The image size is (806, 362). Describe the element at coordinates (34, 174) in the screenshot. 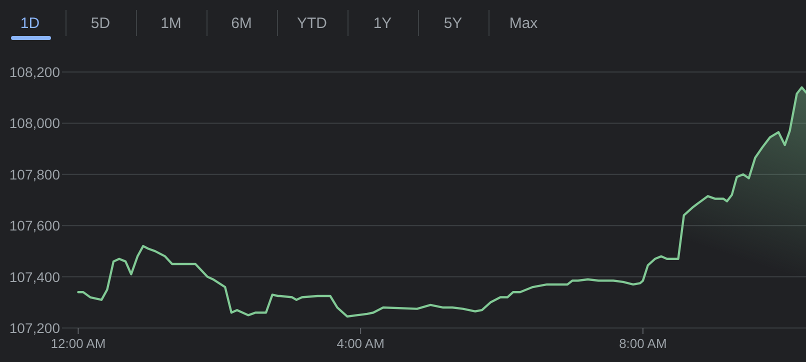

I see `y-tick-label: 107,800` at that location.